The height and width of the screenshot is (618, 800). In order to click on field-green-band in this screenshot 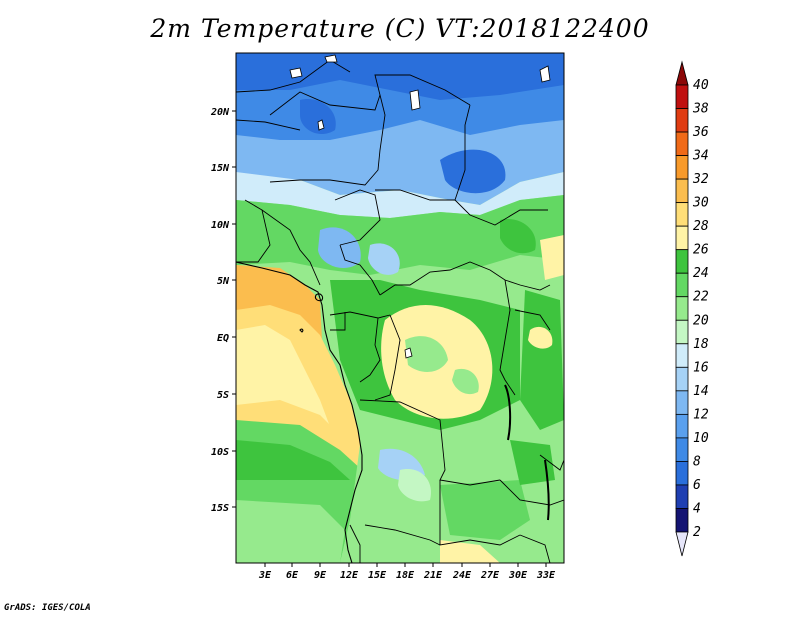, I will do `click(400, 235)`.